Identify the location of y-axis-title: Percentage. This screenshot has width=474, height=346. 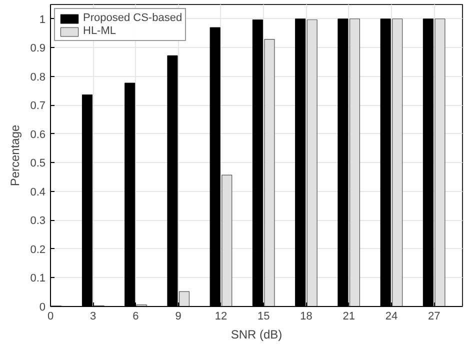
(15, 155).